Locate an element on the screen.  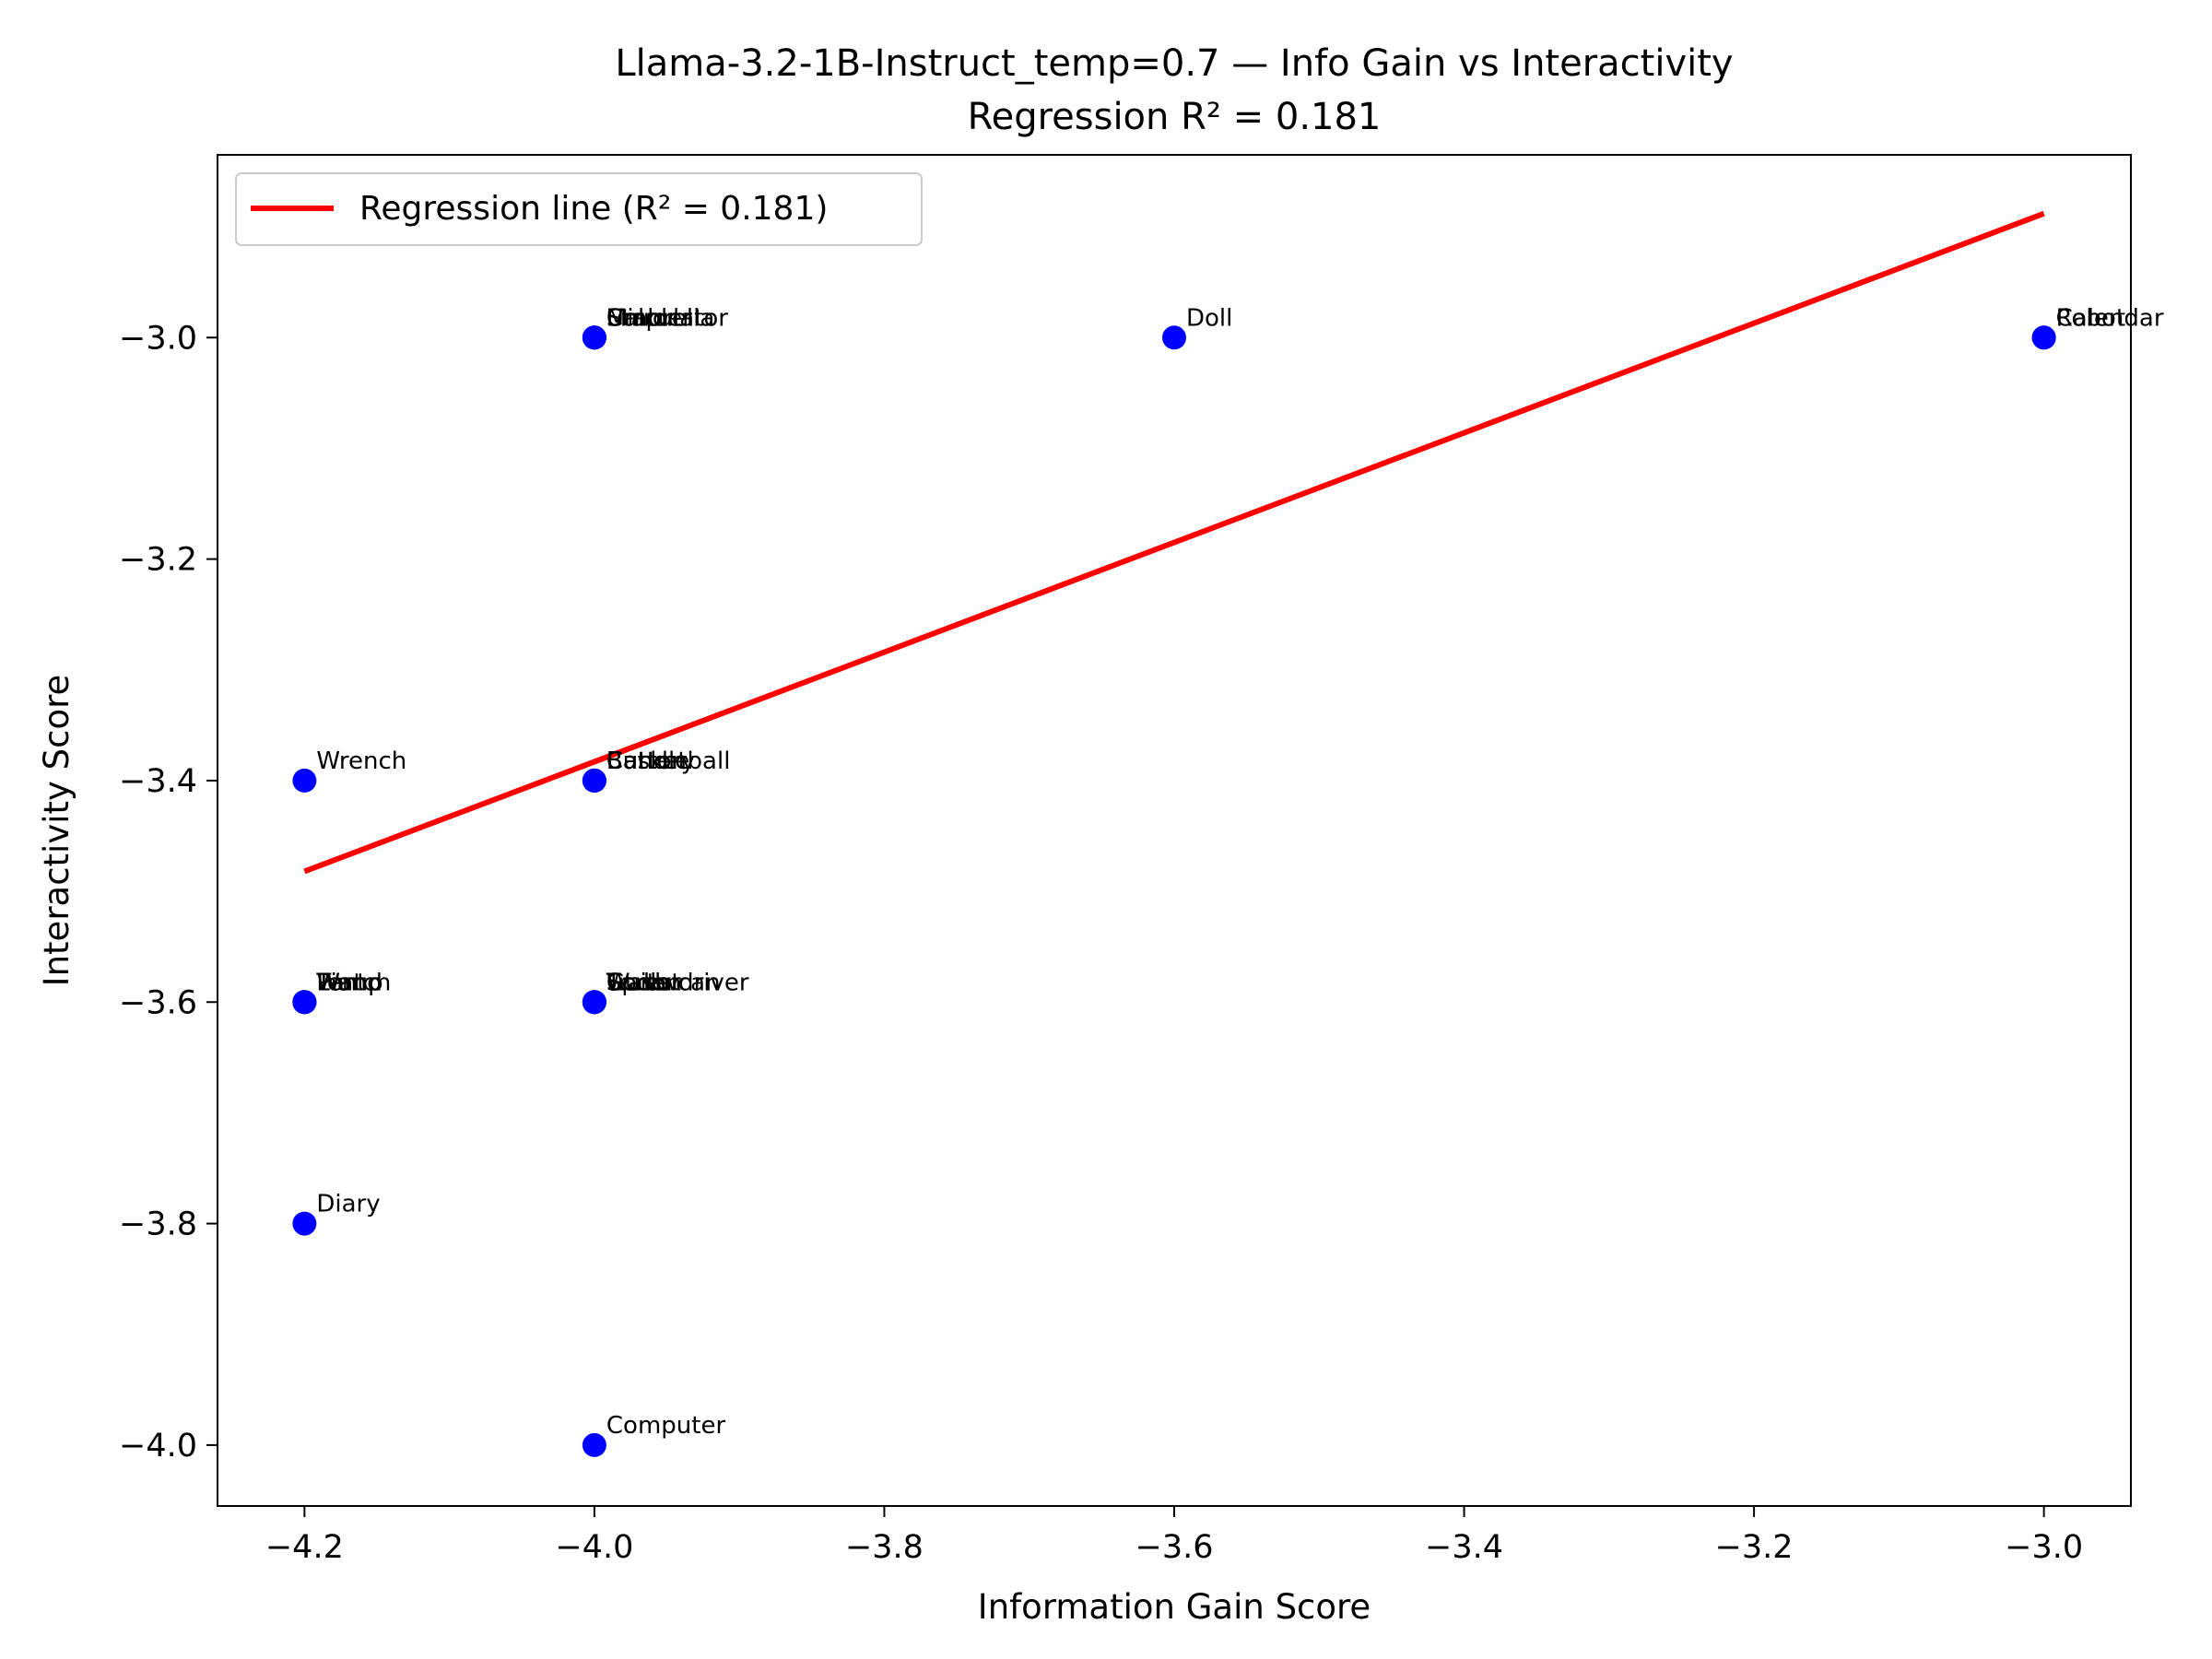
point-label: Lamp is located at coordinates (349, 982).